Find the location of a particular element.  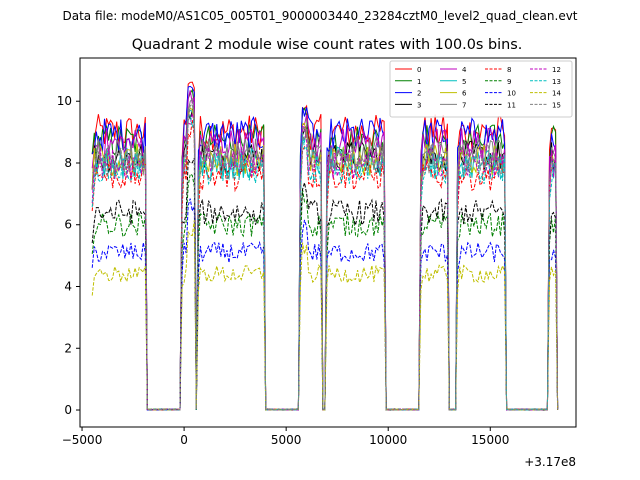

legend-label-10: 10 is located at coordinates (511, 94).